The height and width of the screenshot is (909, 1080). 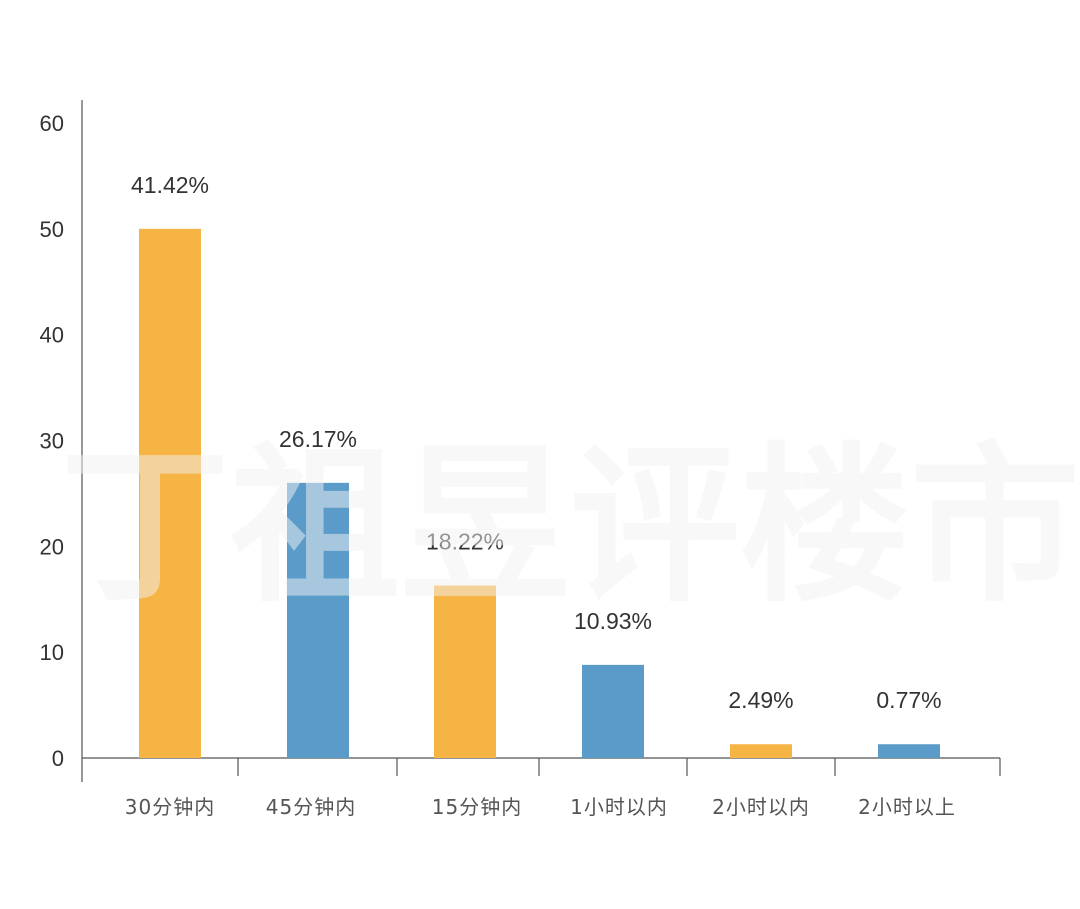 I want to click on category-label: 30分钟内, so click(x=170, y=807).